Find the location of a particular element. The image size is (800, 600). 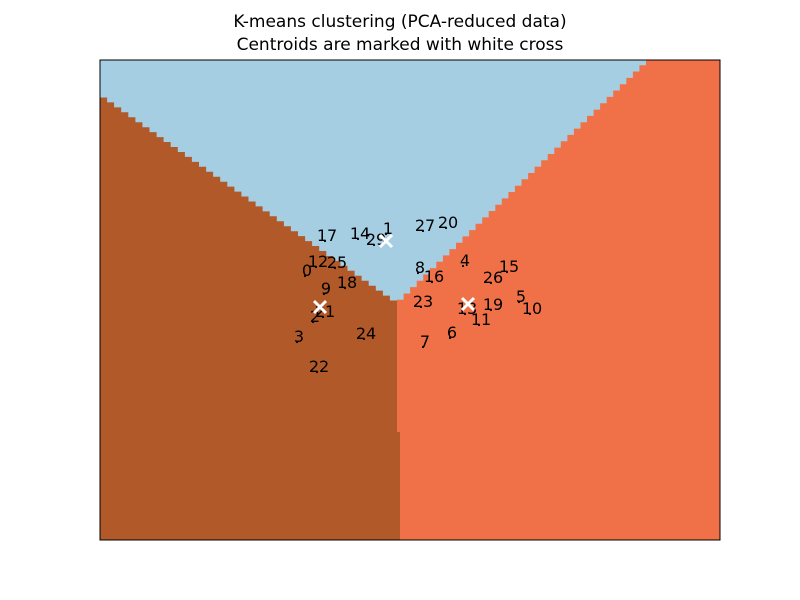

point-label: 6 is located at coordinates (452, 332).